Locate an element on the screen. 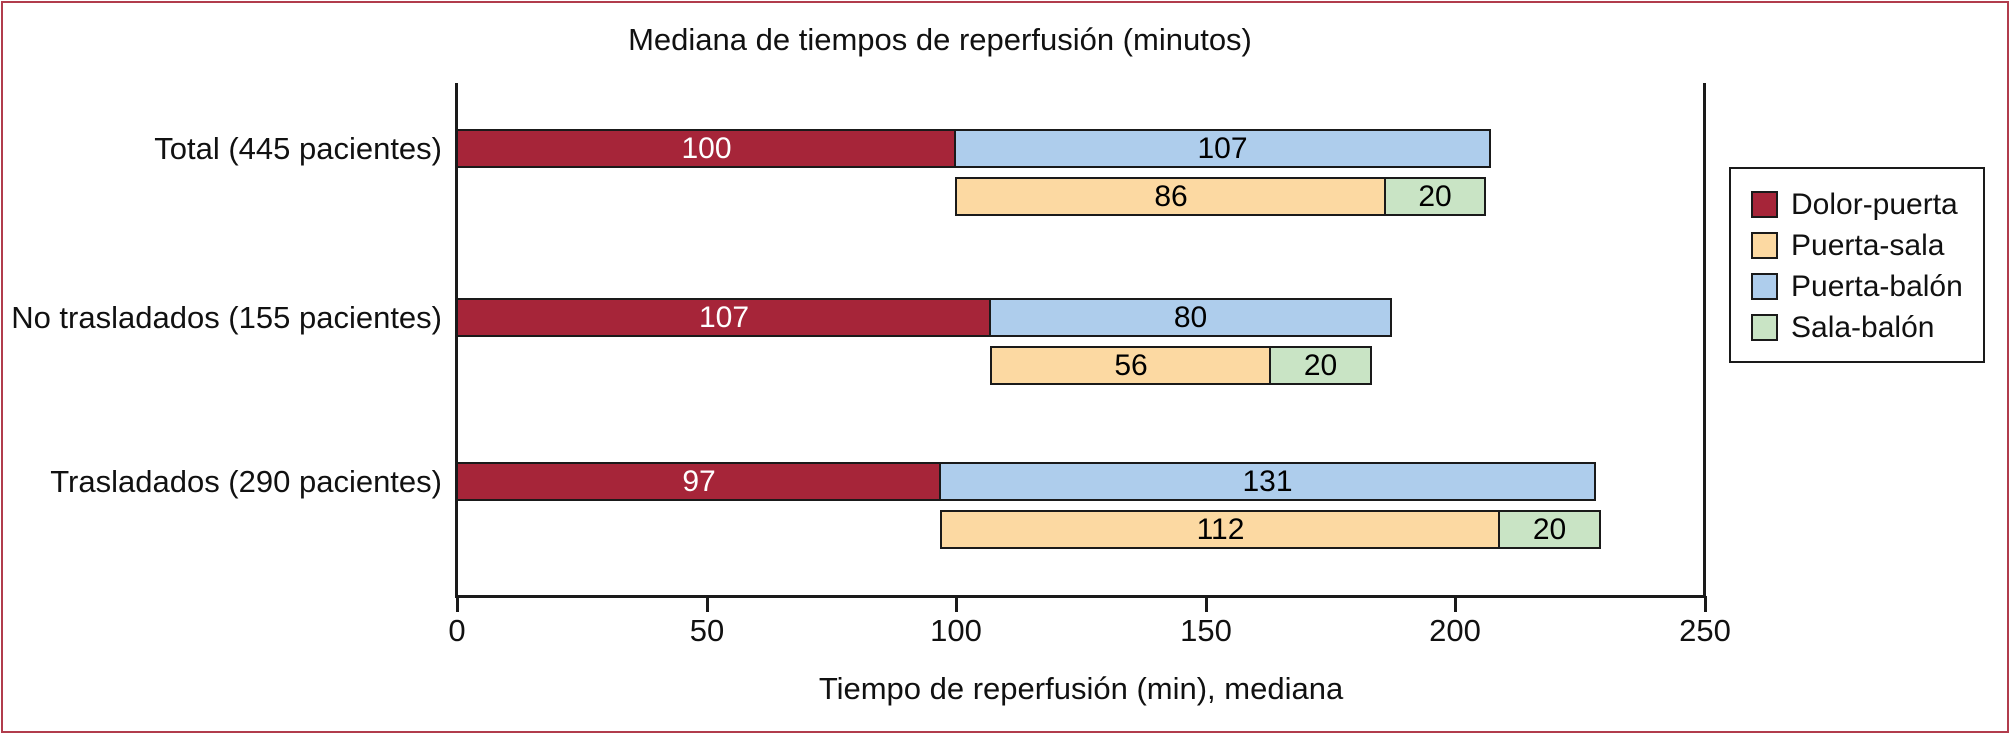 This screenshot has height=735, width=2011. x-axis-line is located at coordinates (1080, 596).